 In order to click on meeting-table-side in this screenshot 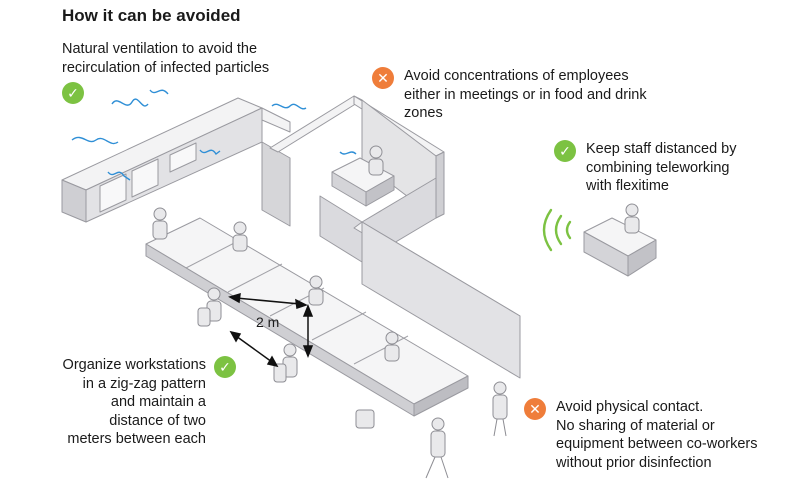, I will do `click(380, 191)`.